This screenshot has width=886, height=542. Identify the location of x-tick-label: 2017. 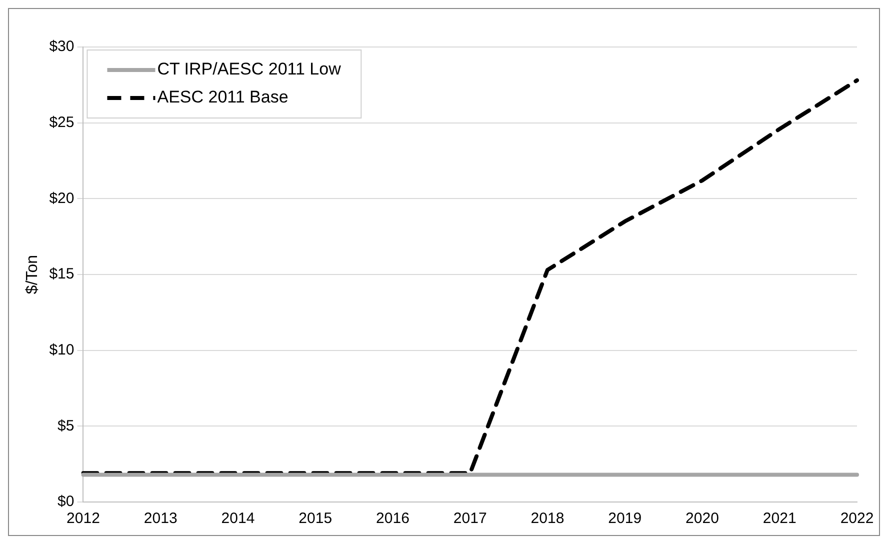
(470, 519).